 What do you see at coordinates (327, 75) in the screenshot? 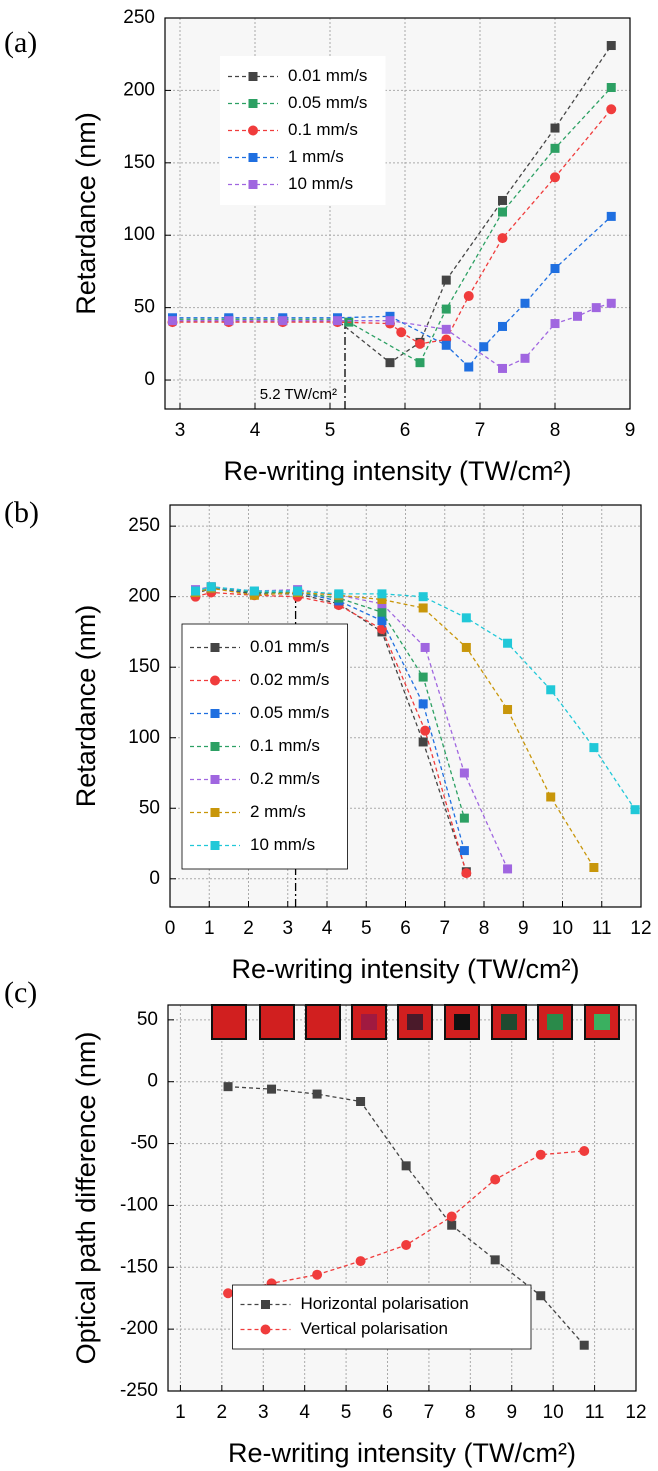
I see `legend-label: 0.01 mm/s` at bounding box center [327, 75].